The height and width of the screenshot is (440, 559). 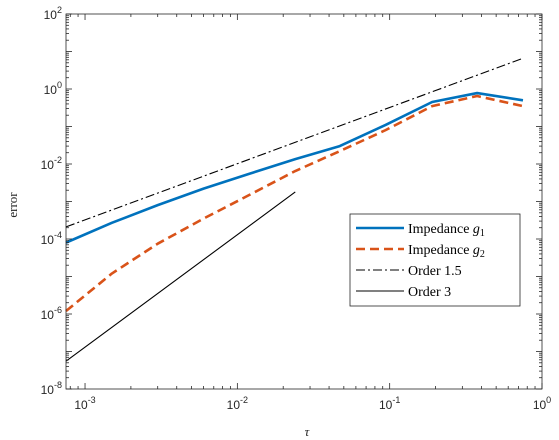 What do you see at coordinates (429, 292) in the screenshot?
I see `legend-label-4: Order 3` at bounding box center [429, 292].